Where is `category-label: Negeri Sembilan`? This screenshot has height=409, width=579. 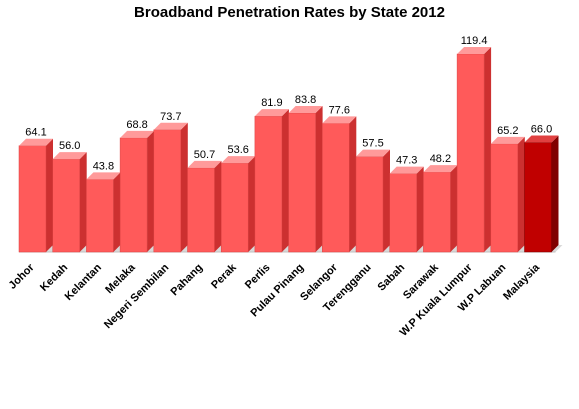 category-label: Negeri Sembilan is located at coordinates (137, 296).